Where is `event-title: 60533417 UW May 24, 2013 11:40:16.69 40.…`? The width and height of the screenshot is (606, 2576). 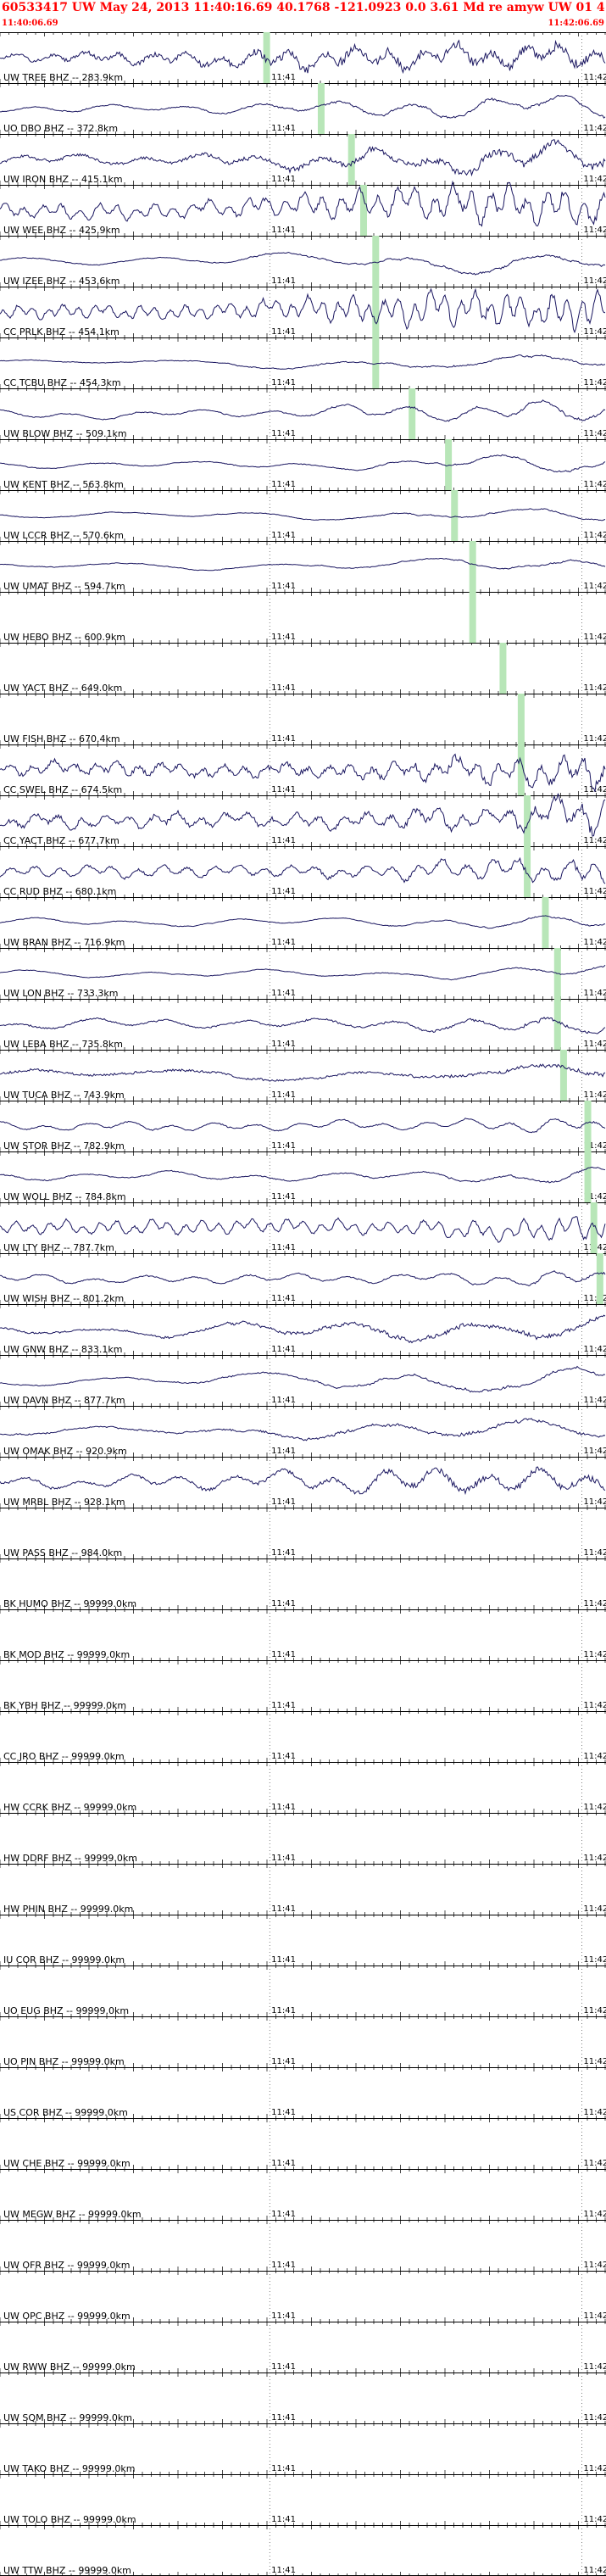 event-title: 60533417 UW May 24, 2013 11:40:16.69 40.… is located at coordinates (303, 7).